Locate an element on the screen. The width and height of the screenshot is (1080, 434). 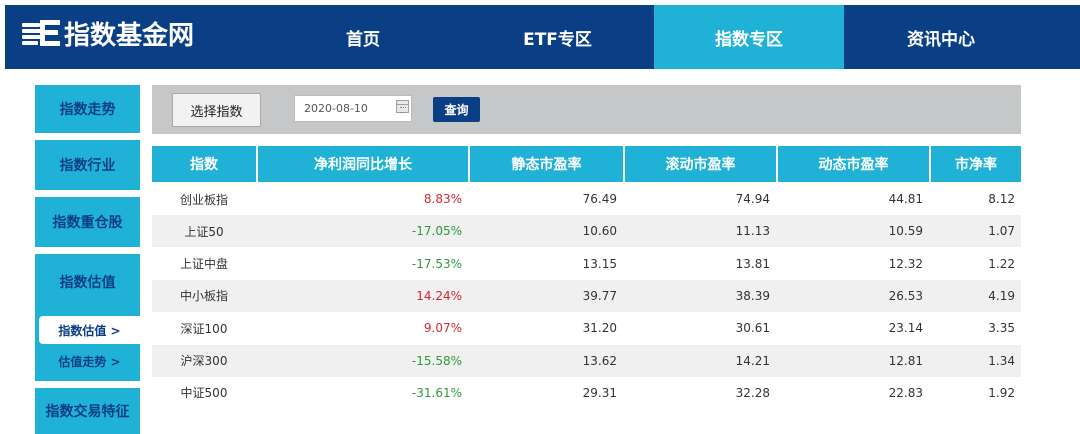
site-logo: 指数基金网 is located at coordinates (108, 33).